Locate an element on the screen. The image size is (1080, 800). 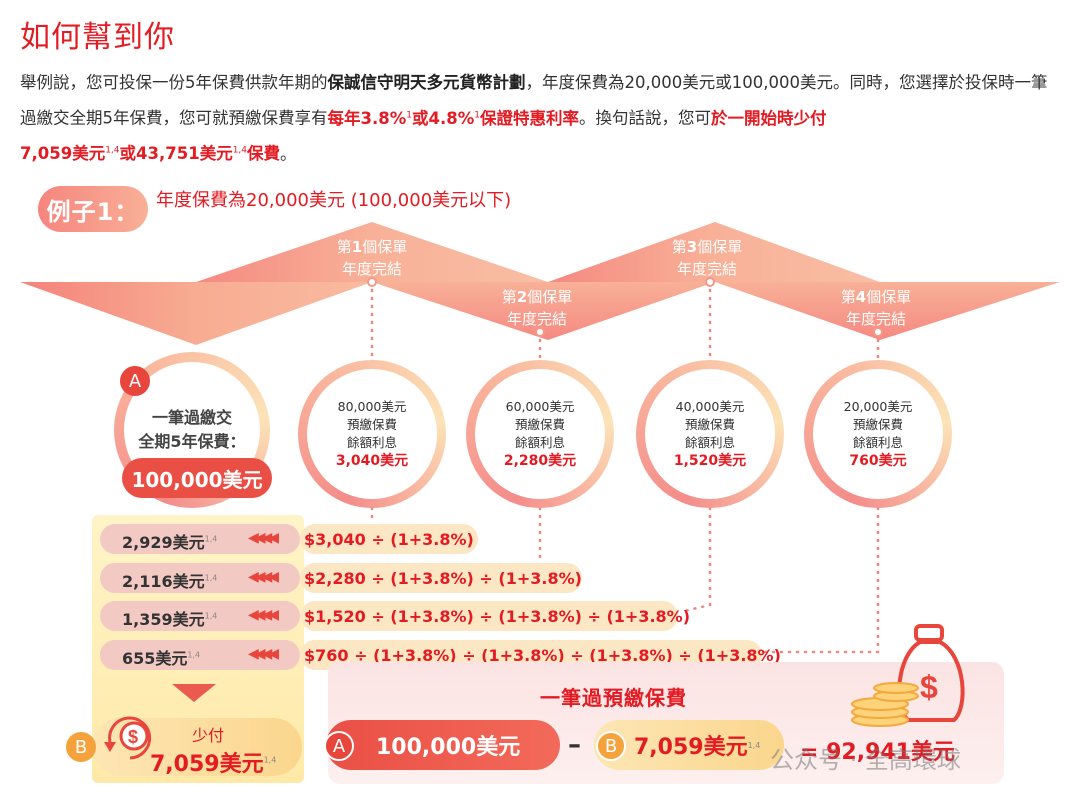
saving-text: 於一開始時少付 7,059美元1,4或43,751美元1,4保費 is located at coordinates (423, 136).